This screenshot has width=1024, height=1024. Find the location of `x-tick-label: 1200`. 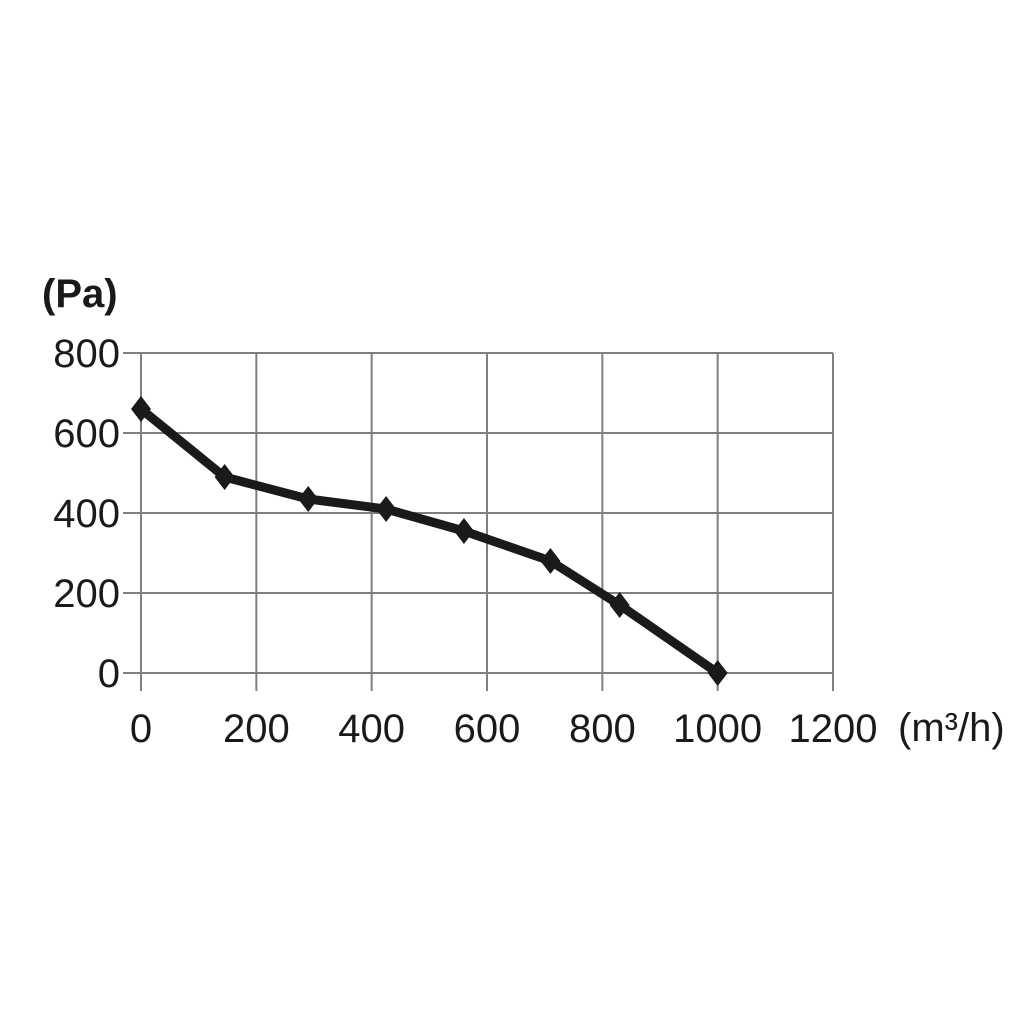

x-tick-label: 1200 is located at coordinates (833, 729).